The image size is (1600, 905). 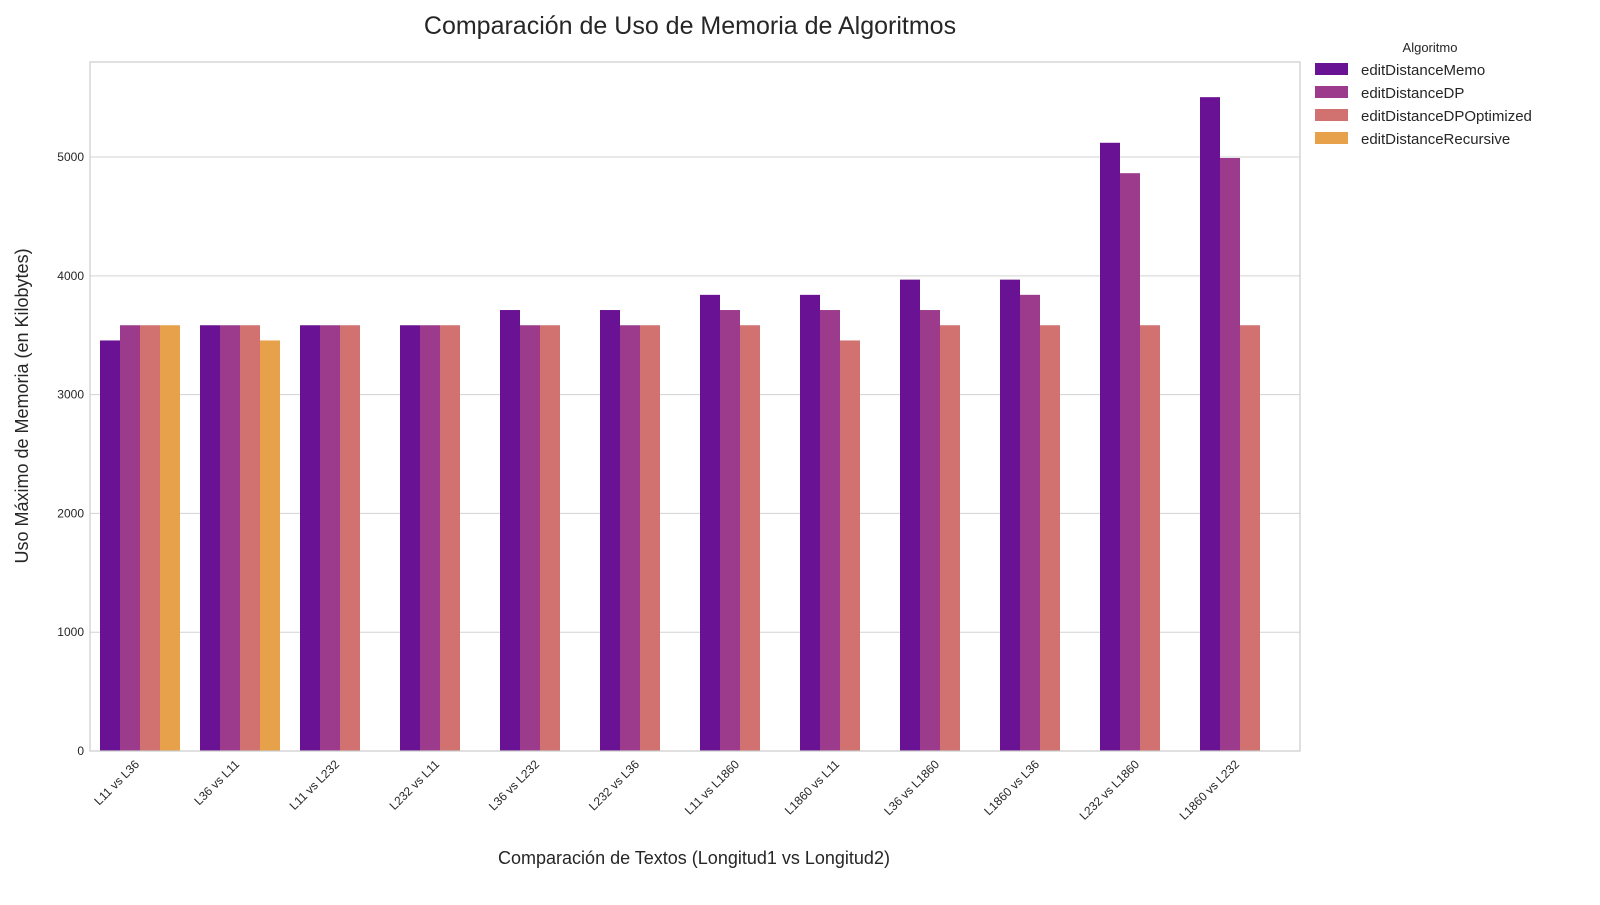 I want to click on legend-label: editDistanceRecursive, so click(x=1435, y=139).